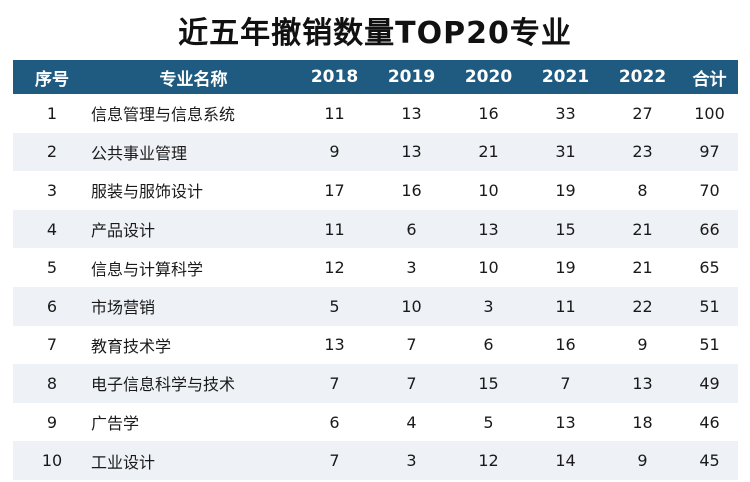 This screenshot has width=750, height=482. What do you see at coordinates (709, 383) in the screenshot?
I see `cell-total: 49` at bounding box center [709, 383].